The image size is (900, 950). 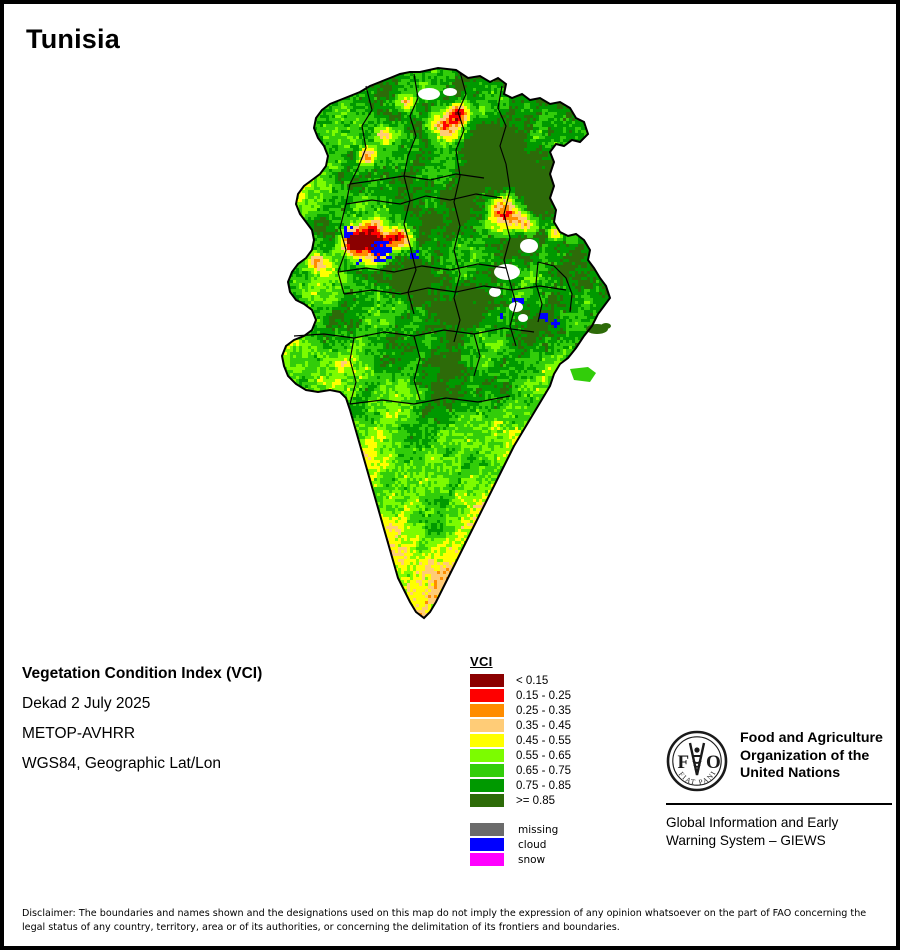 I want to click on giews-line1: Global Information and Early, so click(x=780, y=823).